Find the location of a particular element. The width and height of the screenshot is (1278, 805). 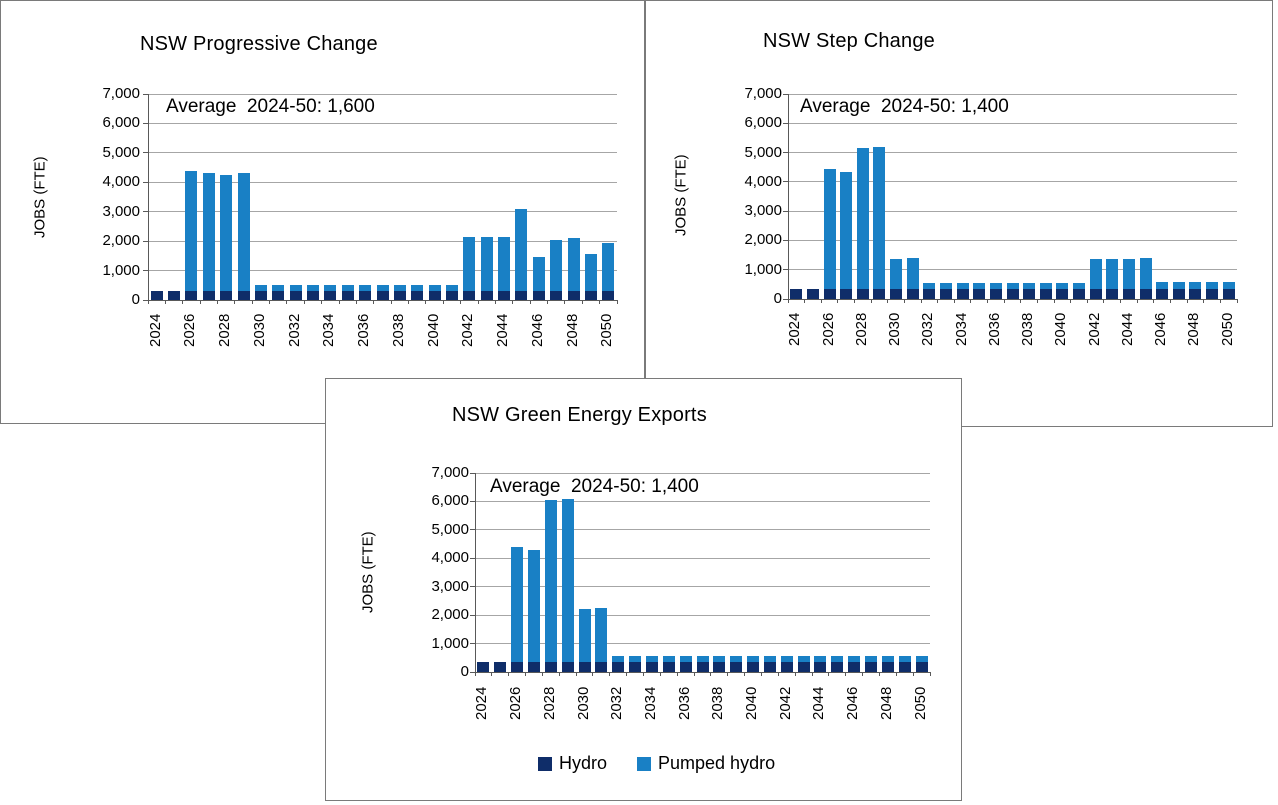

y-tick-label: 1,000 is located at coordinates (450, 643).